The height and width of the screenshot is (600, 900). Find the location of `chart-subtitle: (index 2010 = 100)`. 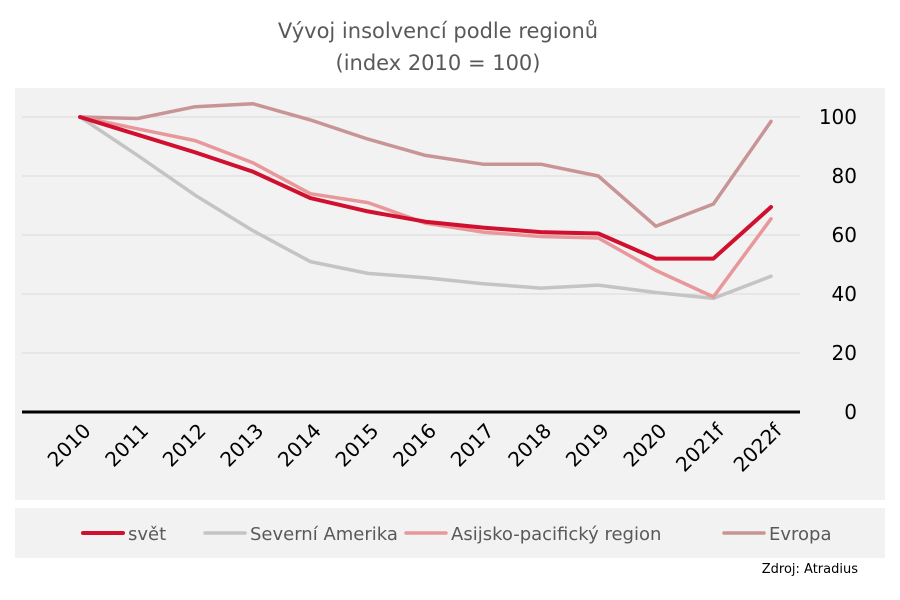

chart-subtitle: (index 2010 = 100) is located at coordinates (438, 63).